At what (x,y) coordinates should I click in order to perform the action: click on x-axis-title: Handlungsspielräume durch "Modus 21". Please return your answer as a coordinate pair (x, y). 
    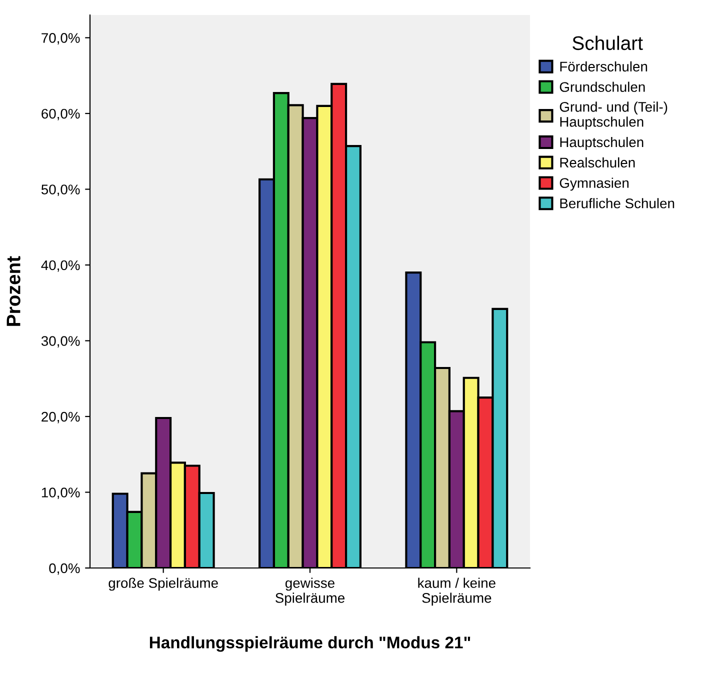
    Looking at the image, I should click on (310, 644).